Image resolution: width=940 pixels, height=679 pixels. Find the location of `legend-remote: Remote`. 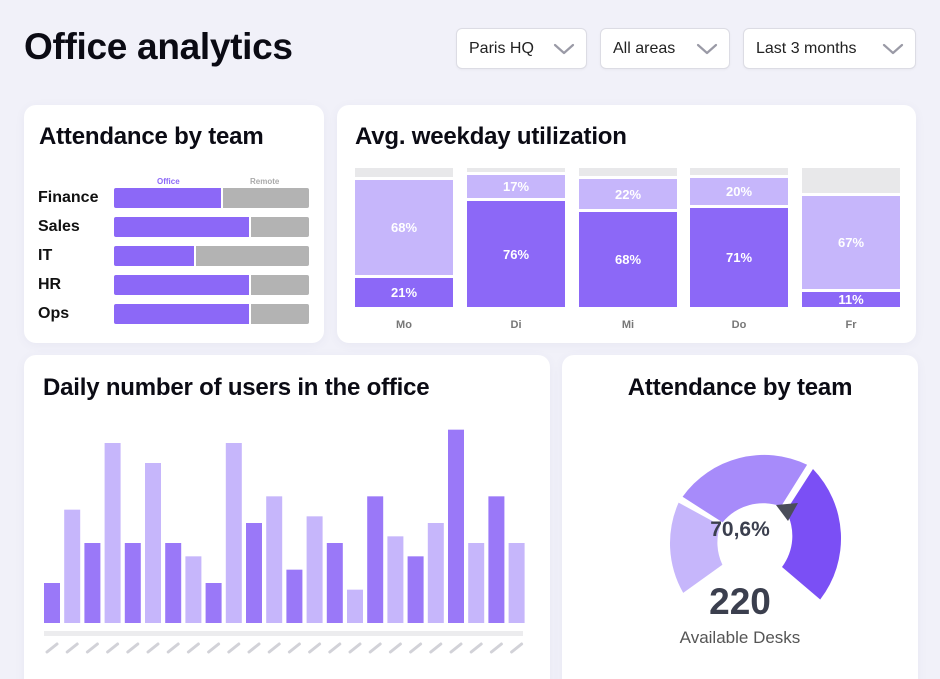

legend-remote: Remote is located at coordinates (265, 181).